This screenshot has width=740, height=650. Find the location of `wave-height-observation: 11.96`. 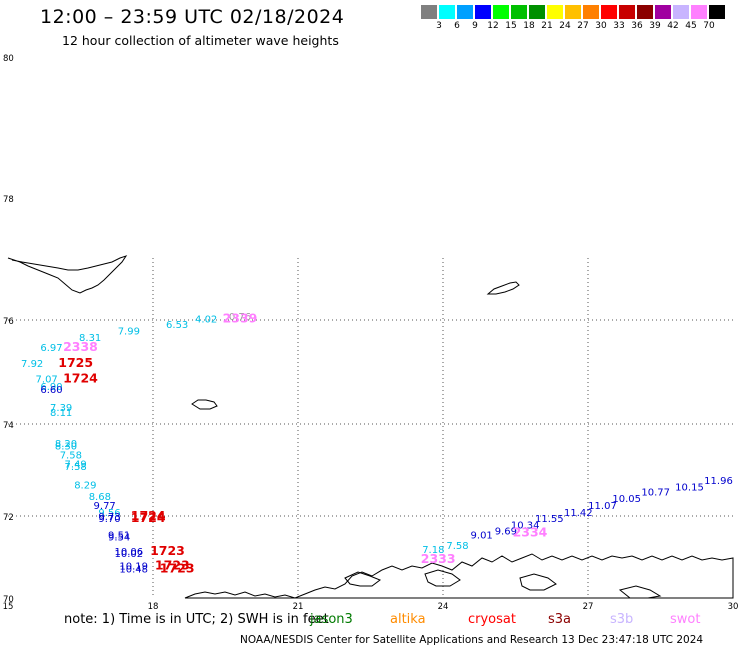

wave-height-observation: 11.96 is located at coordinates (718, 481).